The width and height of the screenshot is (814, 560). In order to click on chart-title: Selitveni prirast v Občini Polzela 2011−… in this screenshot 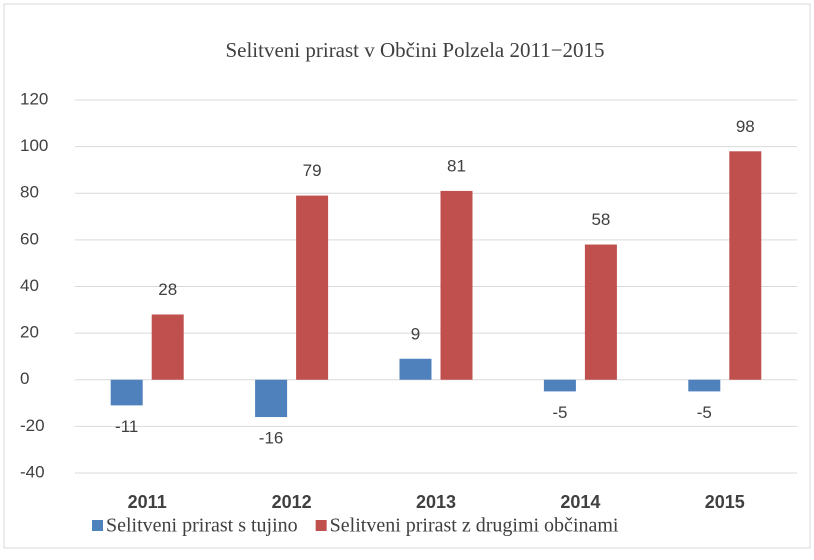, I will do `click(414, 50)`.